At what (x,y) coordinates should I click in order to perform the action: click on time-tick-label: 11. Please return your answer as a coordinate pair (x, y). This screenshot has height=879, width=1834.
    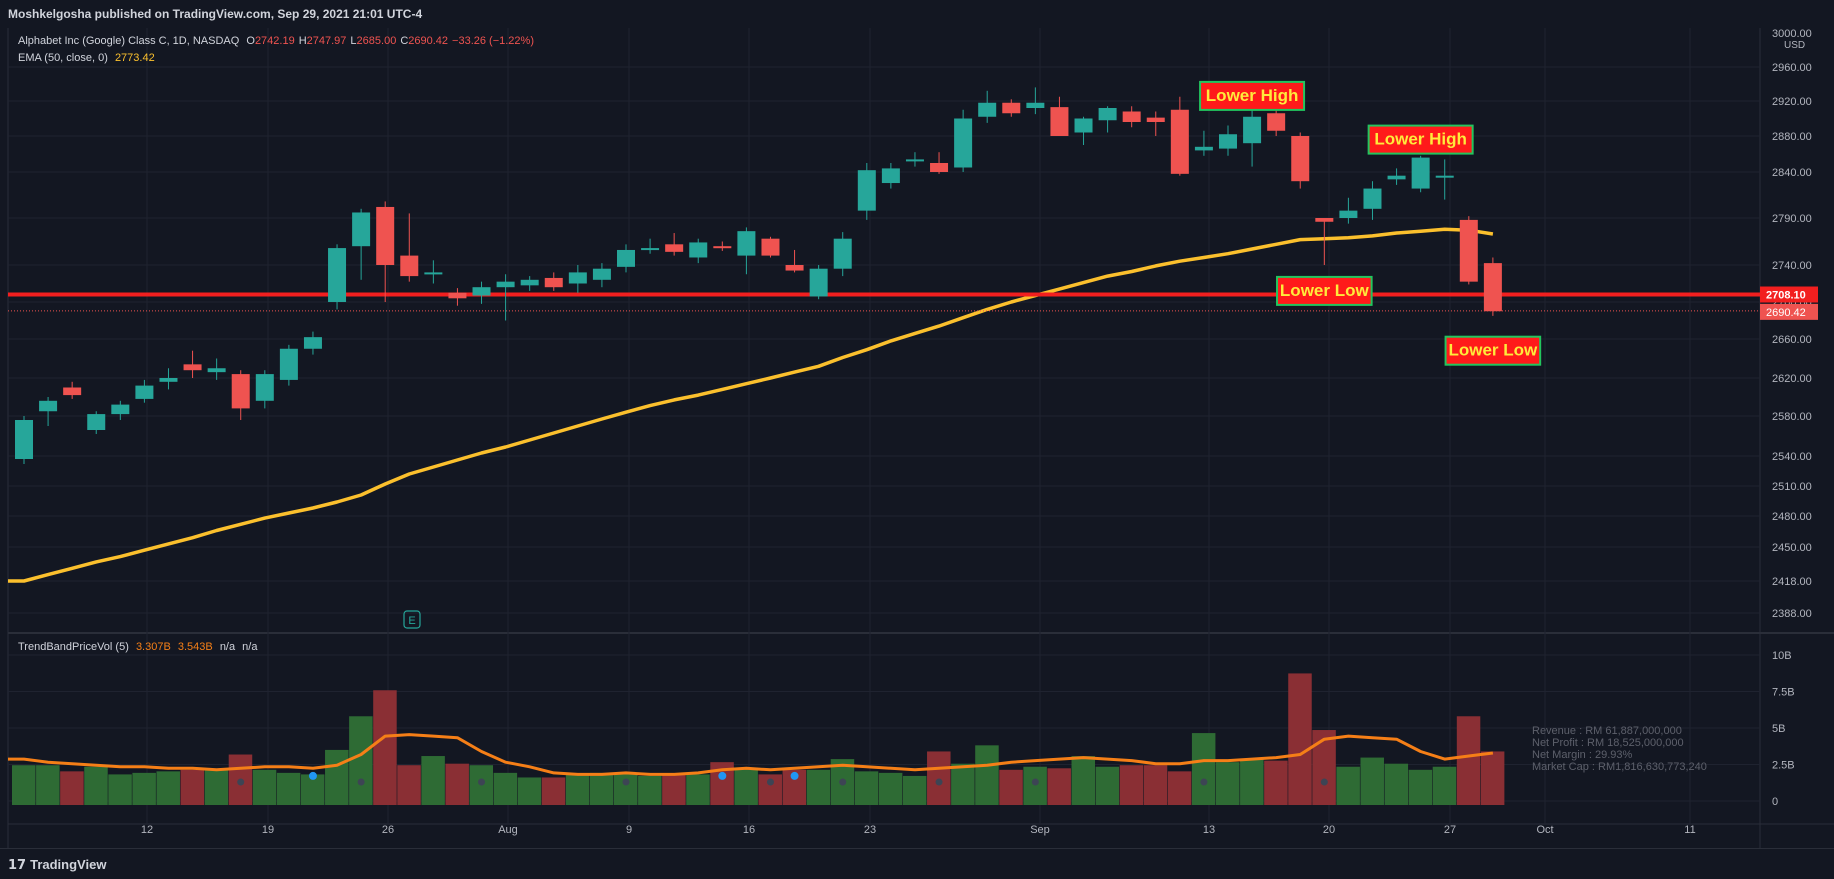
    Looking at the image, I should click on (1689, 830).